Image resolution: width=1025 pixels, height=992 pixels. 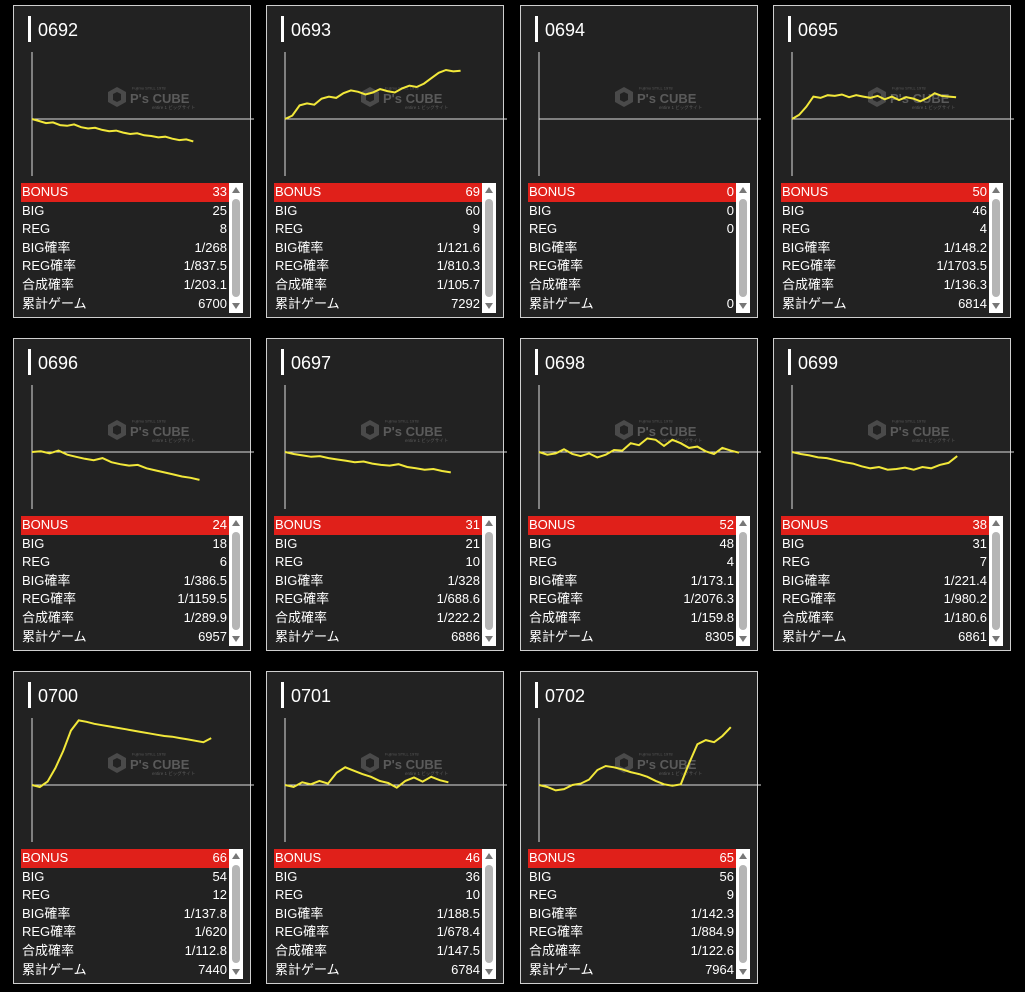 I want to click on big-row: BIG 25, so click(x=125, y=211).